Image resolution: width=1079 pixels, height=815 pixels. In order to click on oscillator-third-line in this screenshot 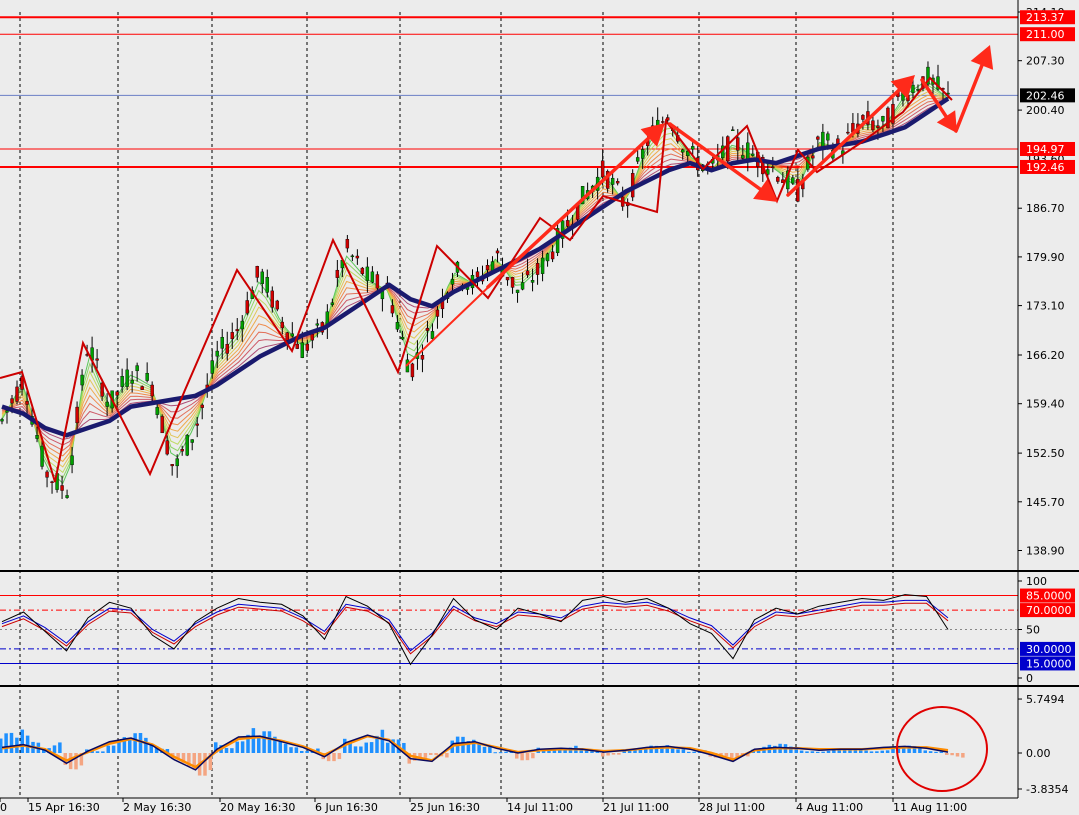, I will do `click(475, 628)`.